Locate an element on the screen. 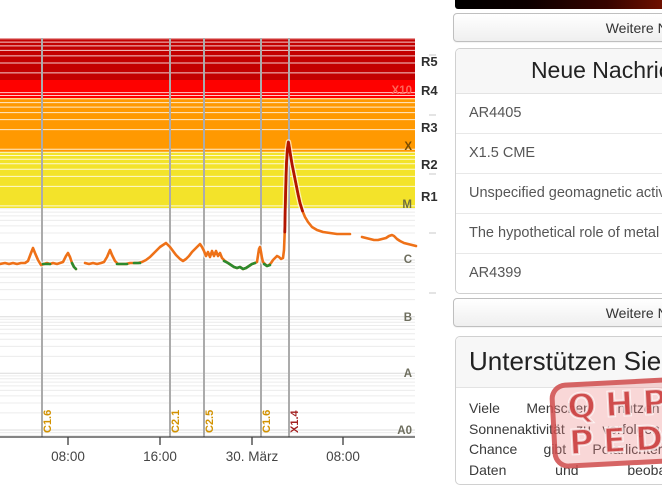  svg-text: A0 is located at coordinates (404, 431).